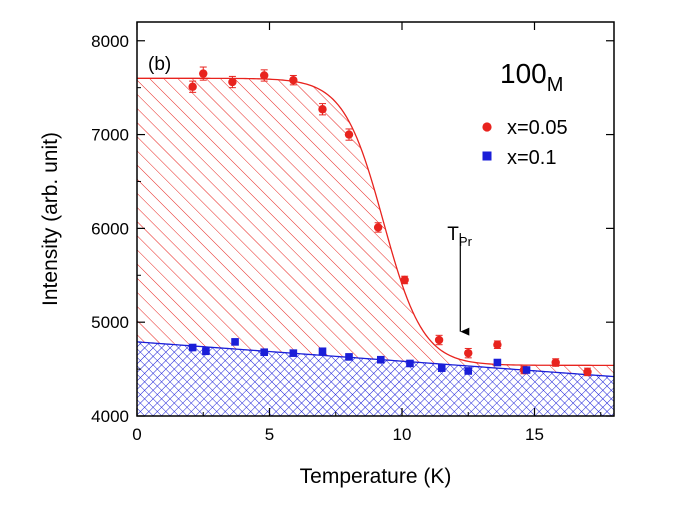 This screenshot has width=679, height=528. I want to click on legend-label-x01: x=0.1, so click(531, 158).